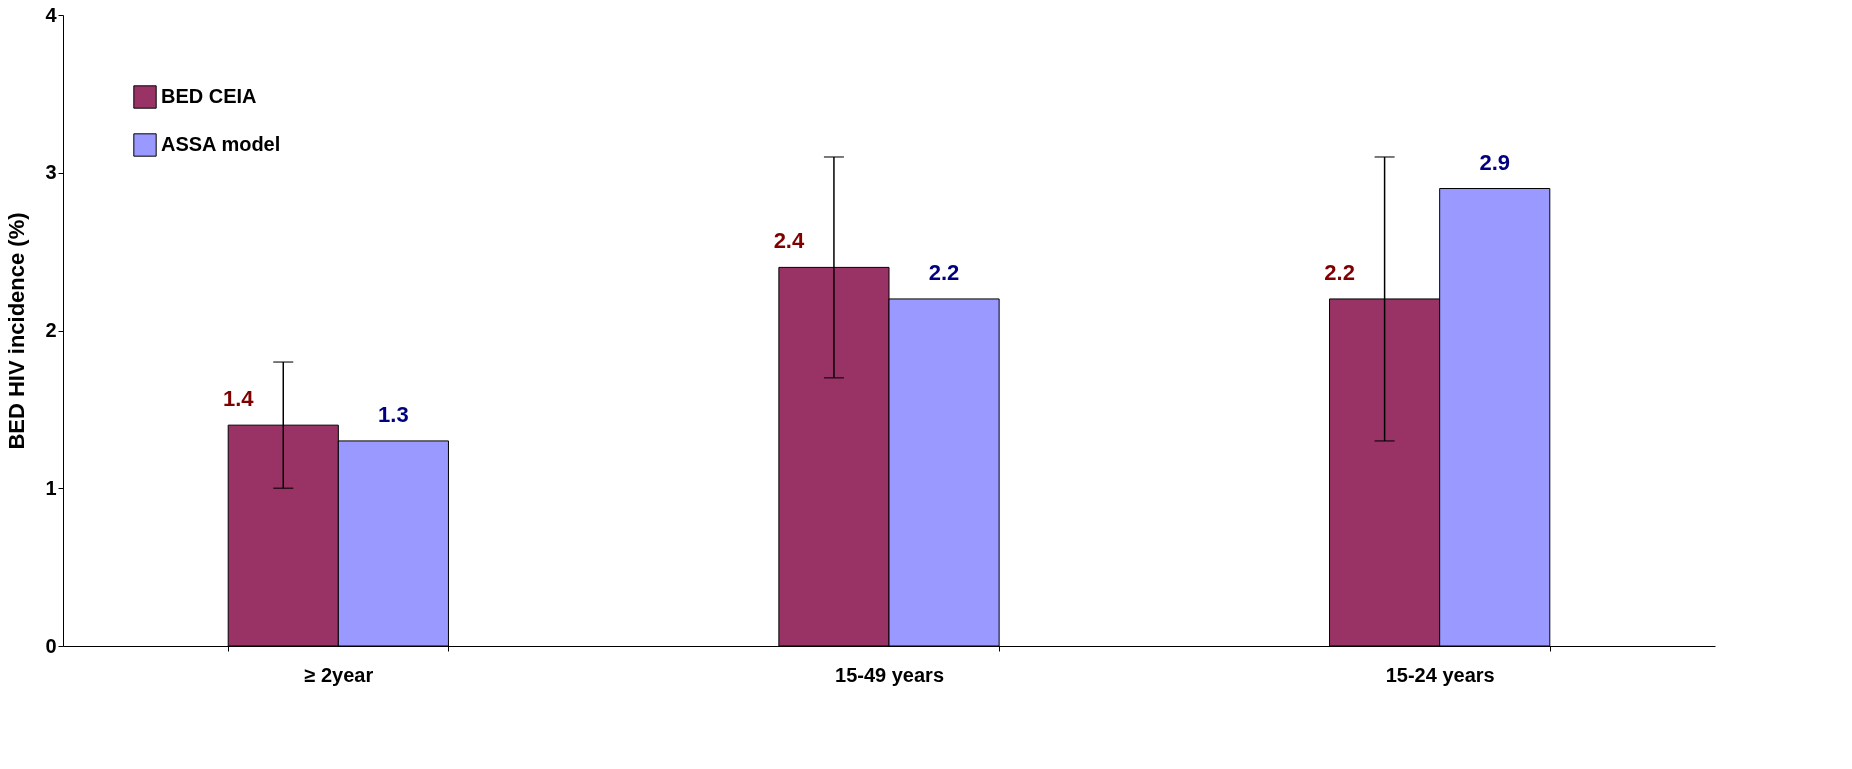 The height and width of the screenshot is (769, 1852). What do you see at coordinates (1495, 162) in the screenshot?
I see `data-label: 2.9` at bounding box center [1495, 162].